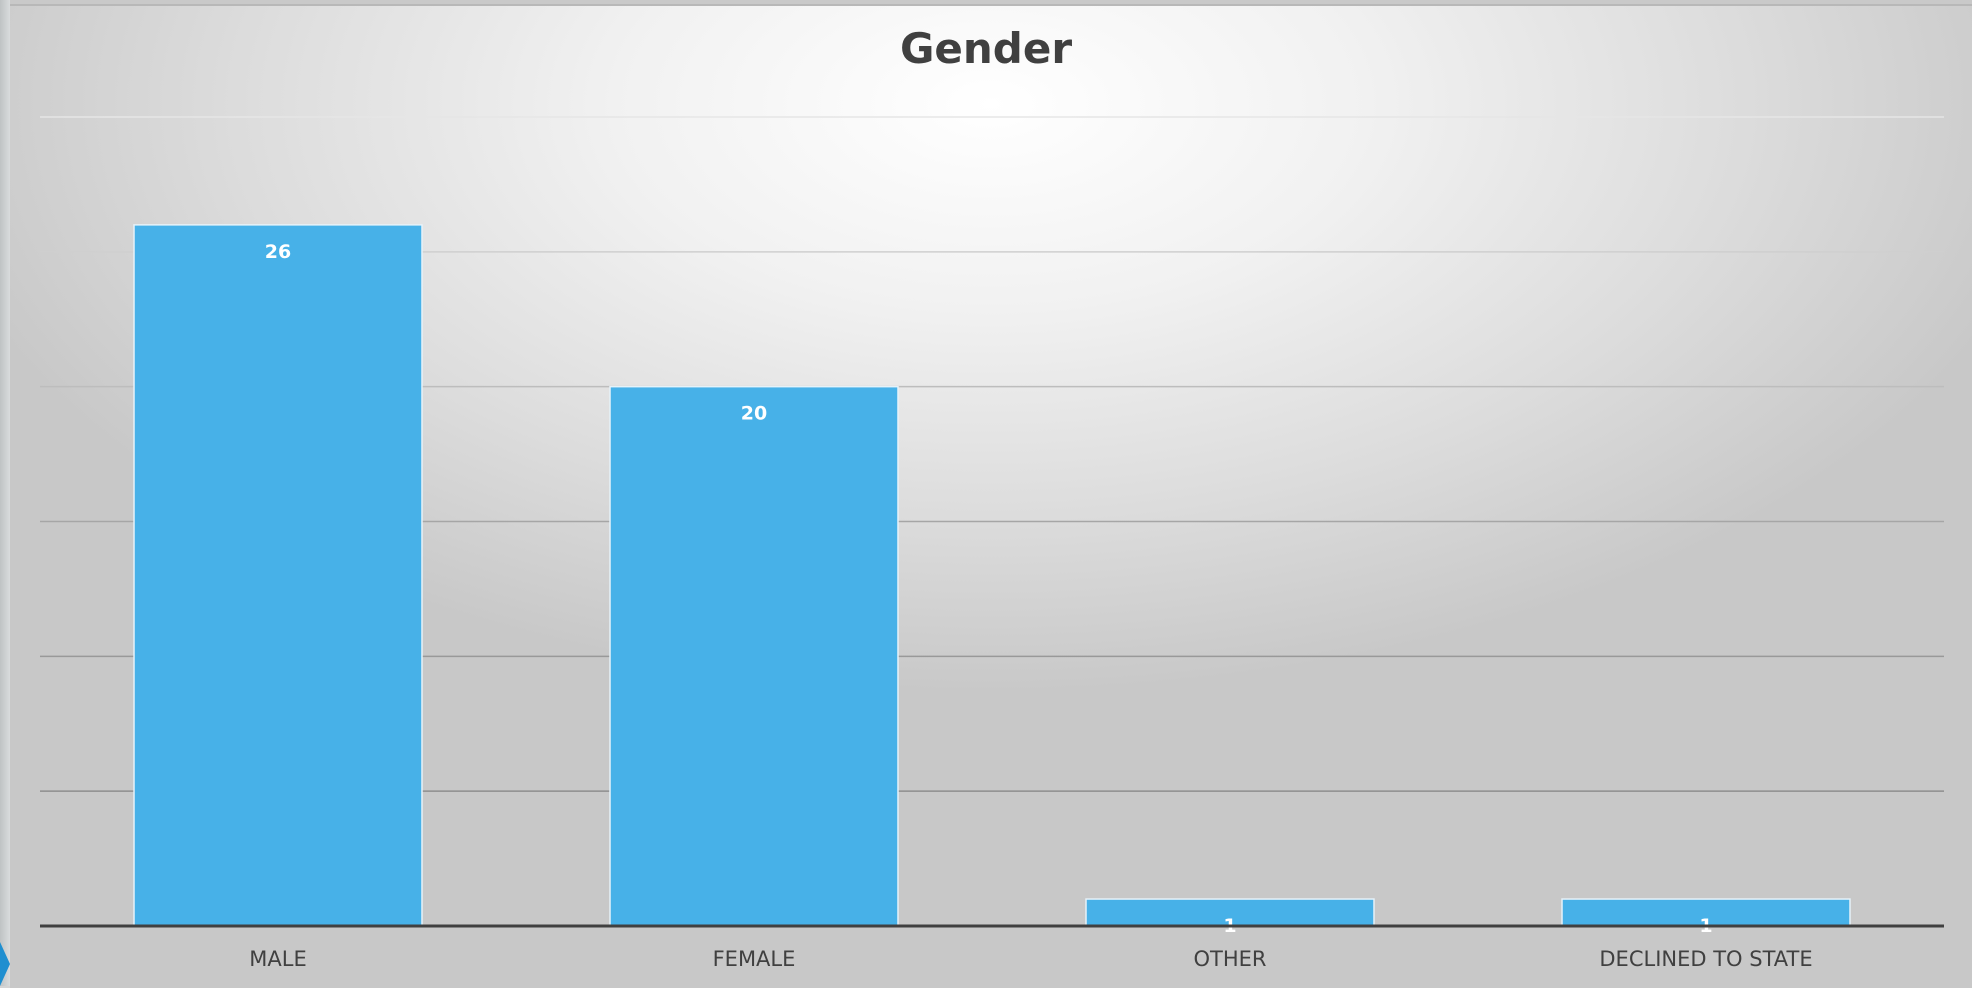 The height and width of the screenshot is (988, 1972). I want to click on bar-other, so click(1230, 912).